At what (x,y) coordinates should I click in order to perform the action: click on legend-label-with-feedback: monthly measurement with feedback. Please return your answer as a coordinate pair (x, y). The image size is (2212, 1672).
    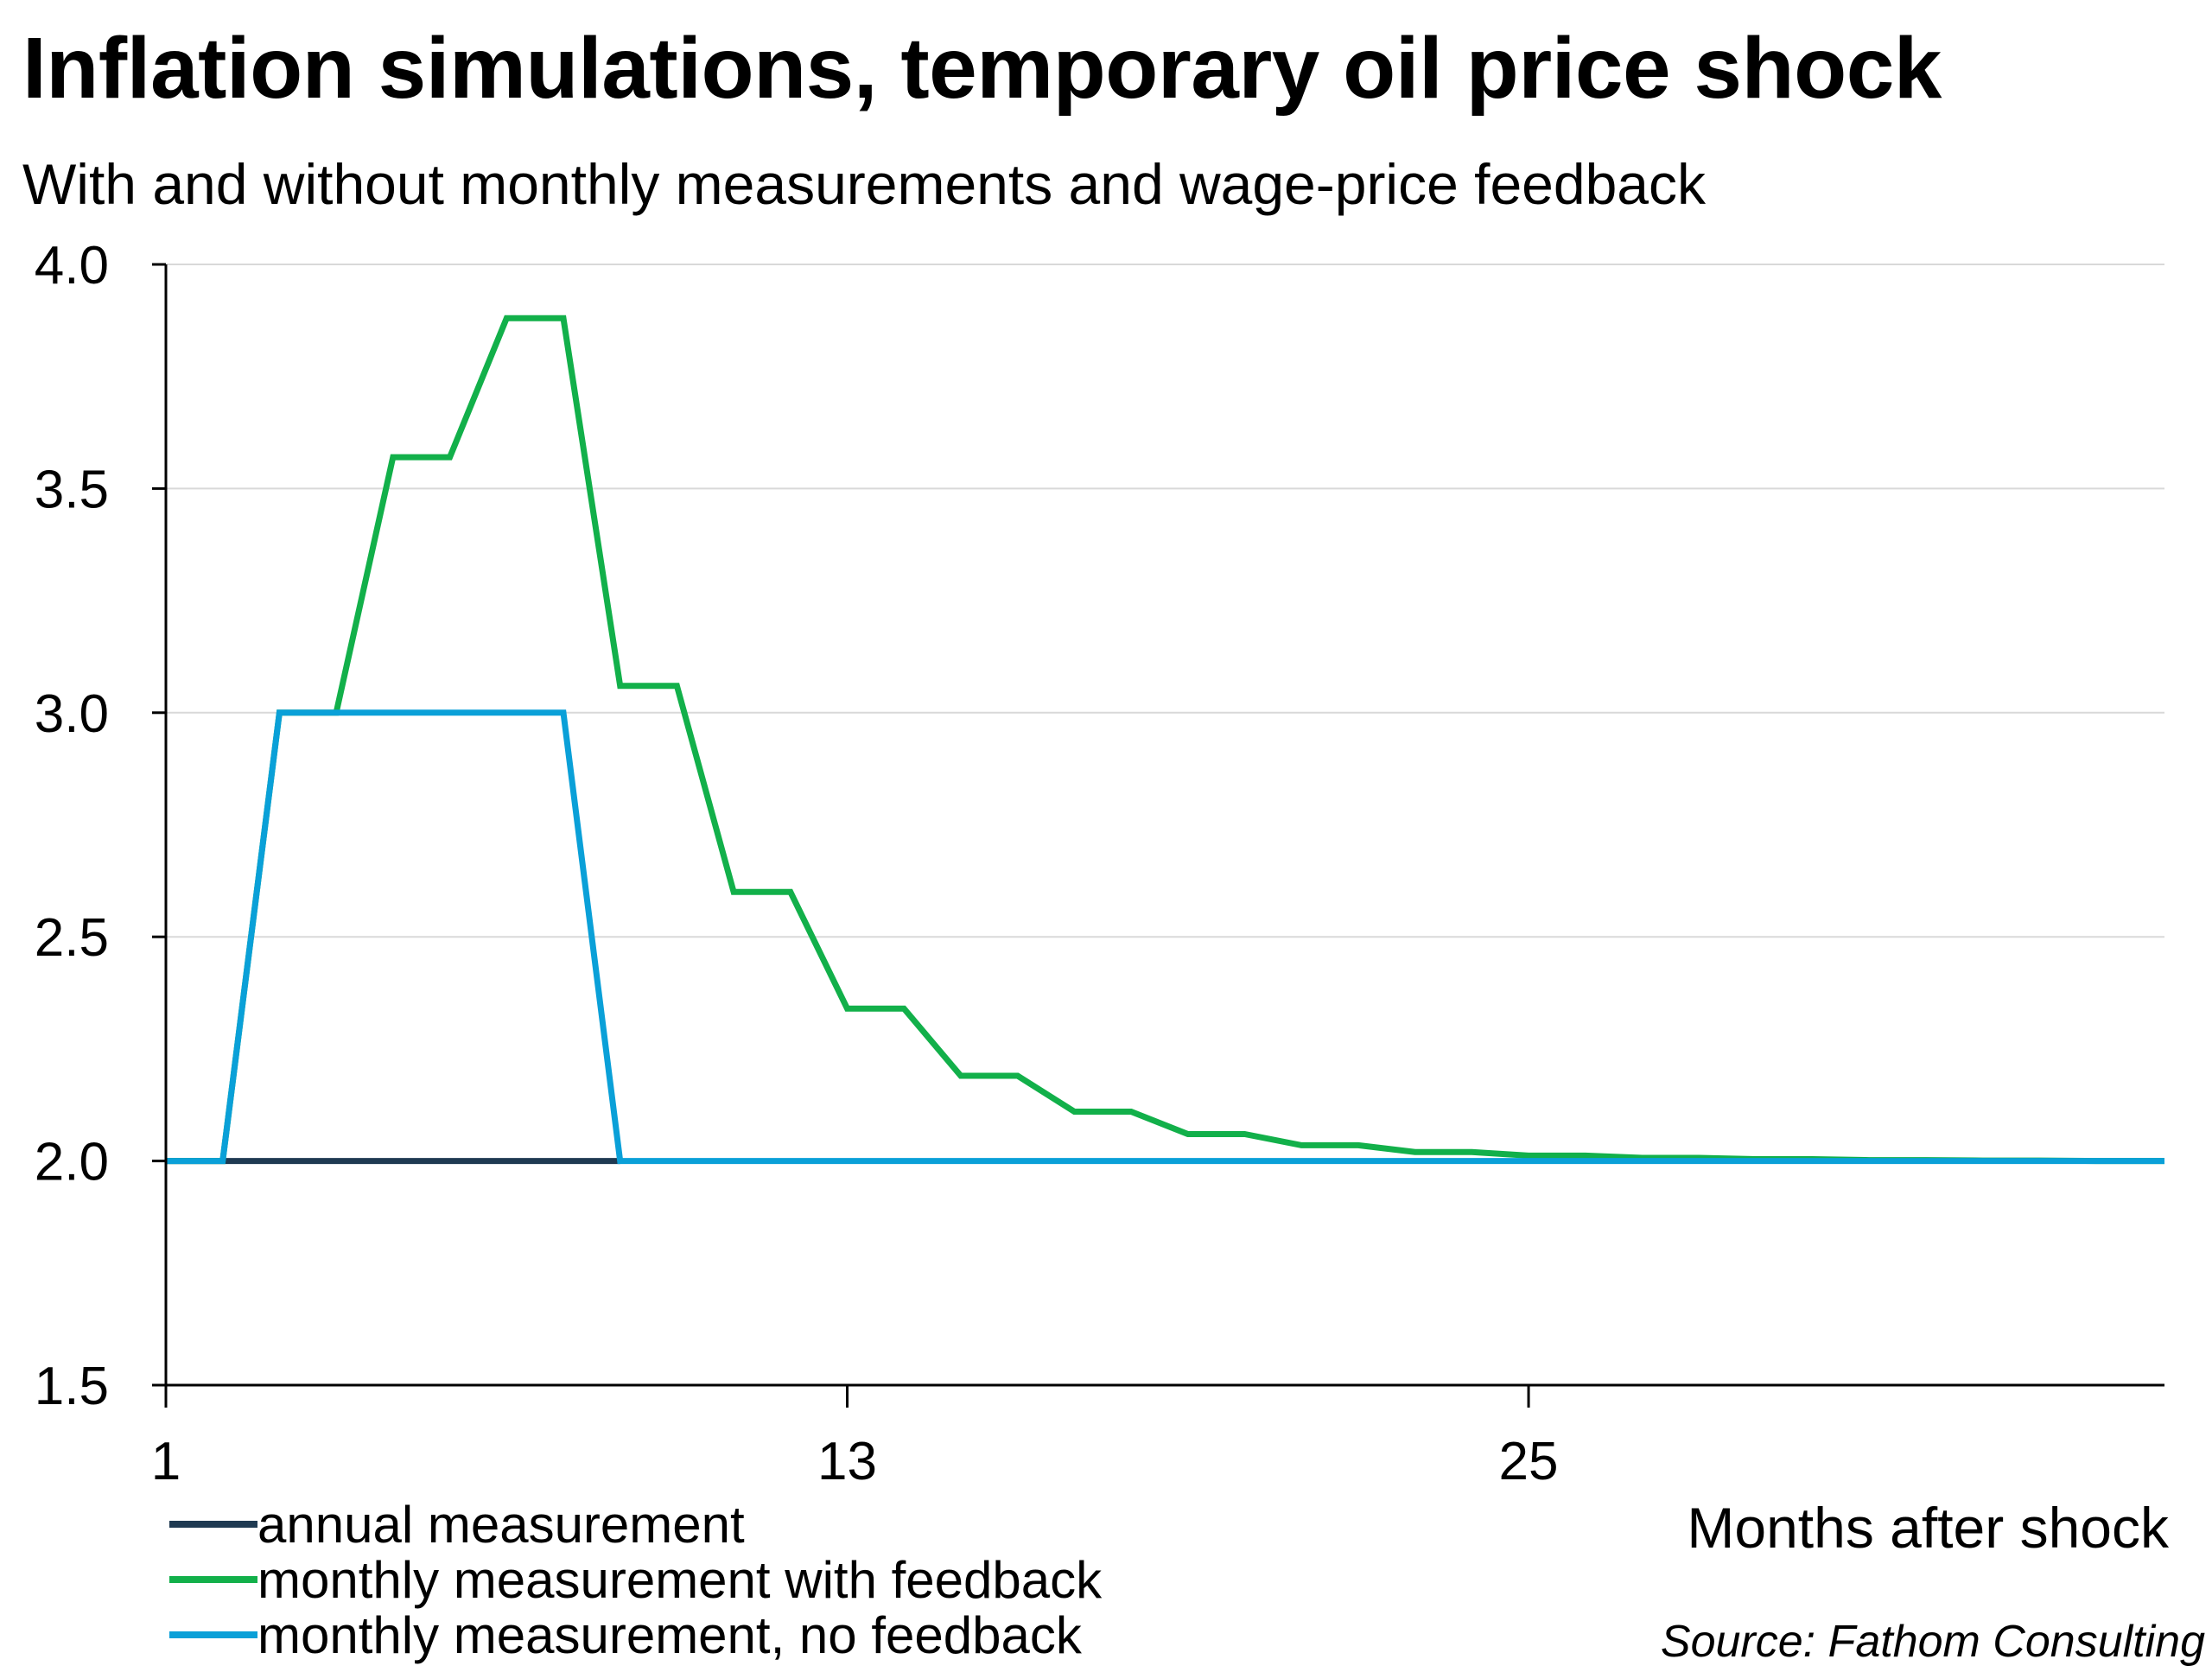
    Looking at the image, I should click on (680, 1579).